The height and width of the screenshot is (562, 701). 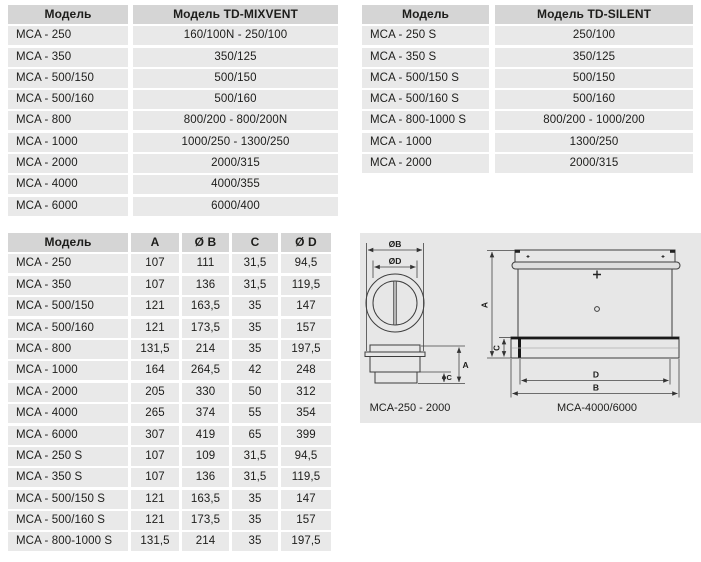 I want to click on cross-mark-icon, so click(x=597, y=274).